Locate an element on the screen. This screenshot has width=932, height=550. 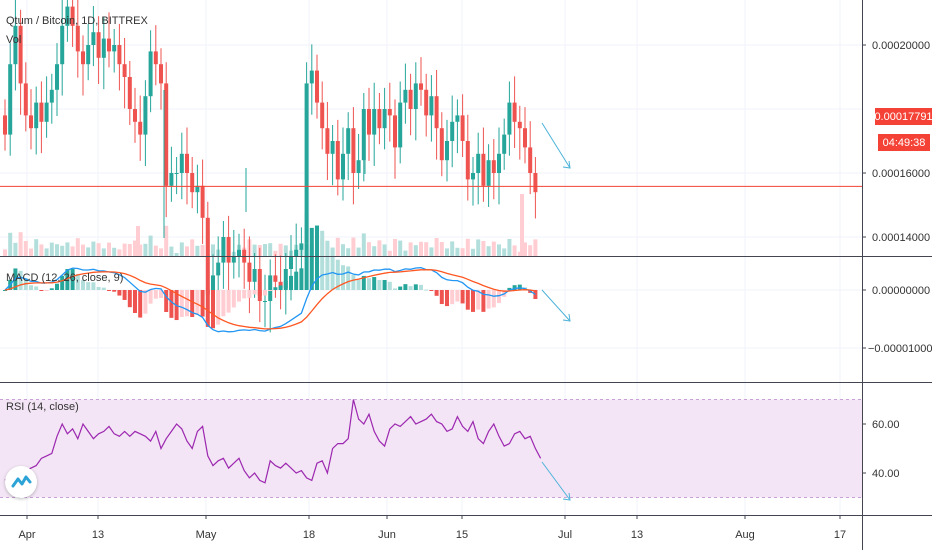
tradingview-logo is located at coordinates (21, 482).